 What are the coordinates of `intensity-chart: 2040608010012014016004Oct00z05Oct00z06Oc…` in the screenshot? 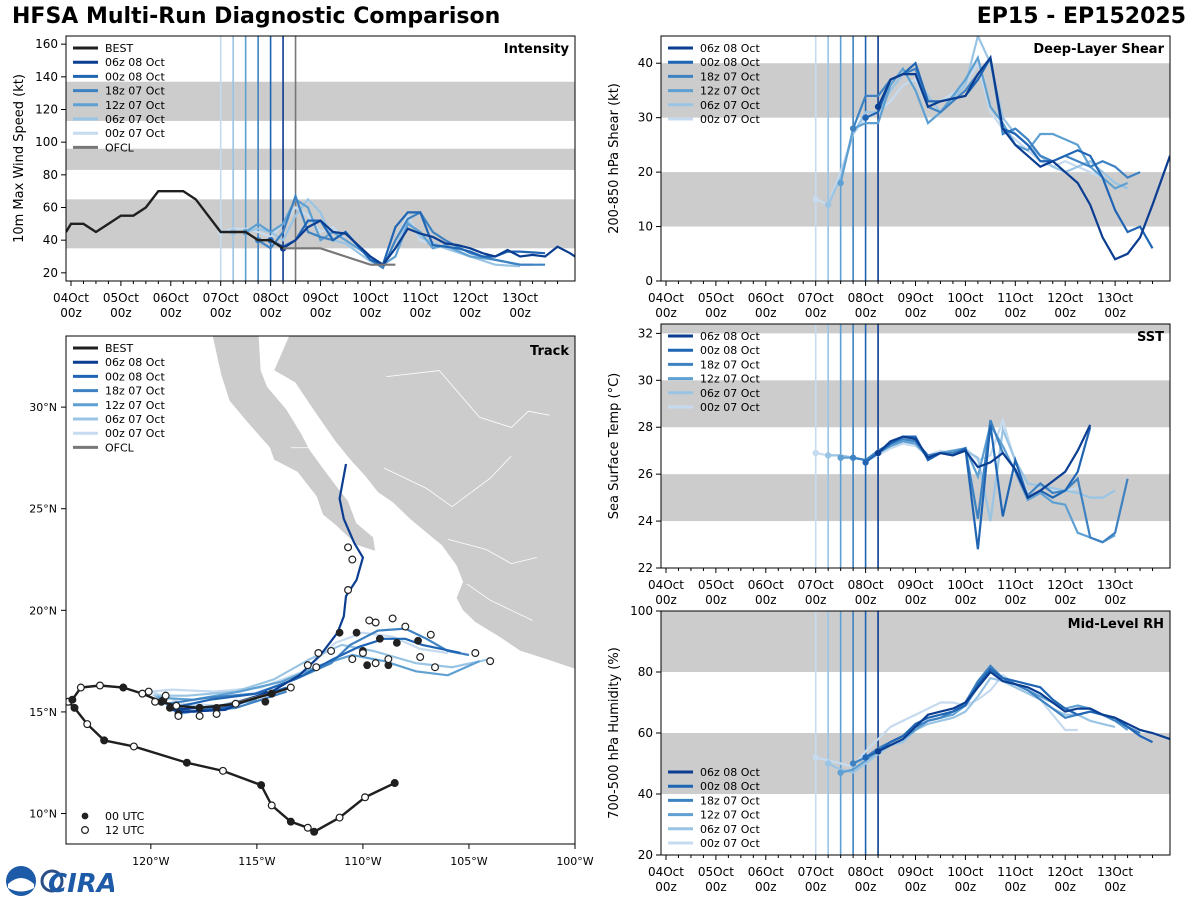 It's located at (294, 177).